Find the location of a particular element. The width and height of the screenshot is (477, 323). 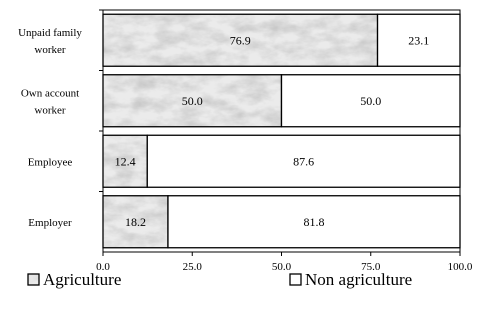

value-label-agriculture-1: 50.0 is located at coordinates (192, 101).